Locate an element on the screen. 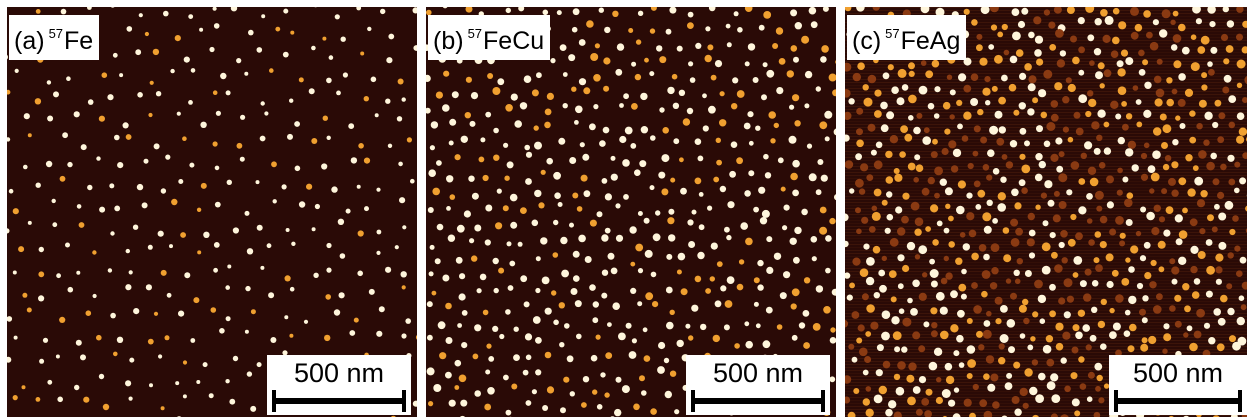  material-name: FeAg is located at coordinates (930, 41).